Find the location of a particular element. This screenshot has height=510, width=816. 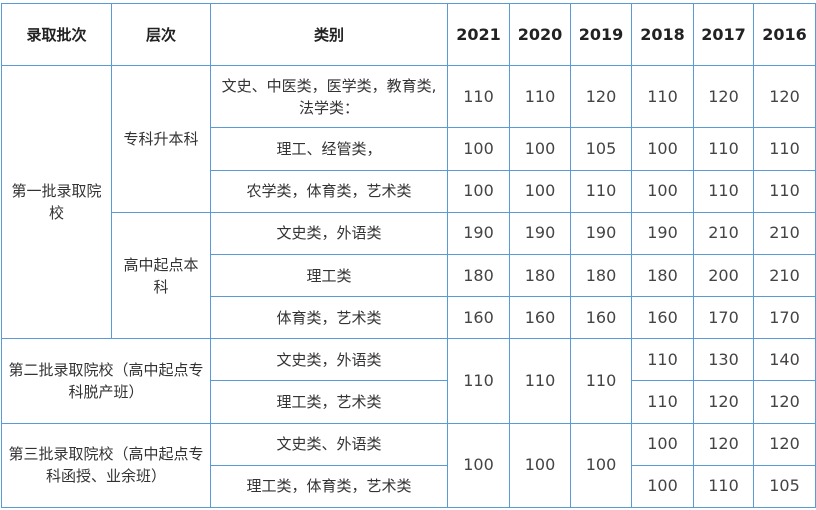

level-cell: 高中起点本科 is located at coordinates (161, 275).